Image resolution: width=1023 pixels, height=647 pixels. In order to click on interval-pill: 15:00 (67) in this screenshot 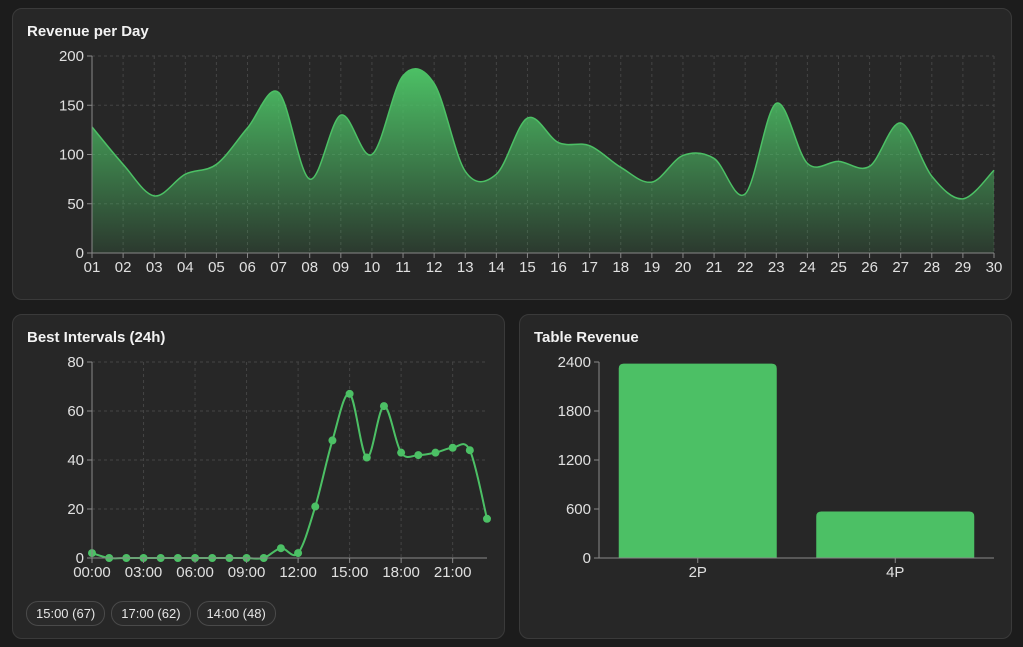, I will do `click(66, 613)`.